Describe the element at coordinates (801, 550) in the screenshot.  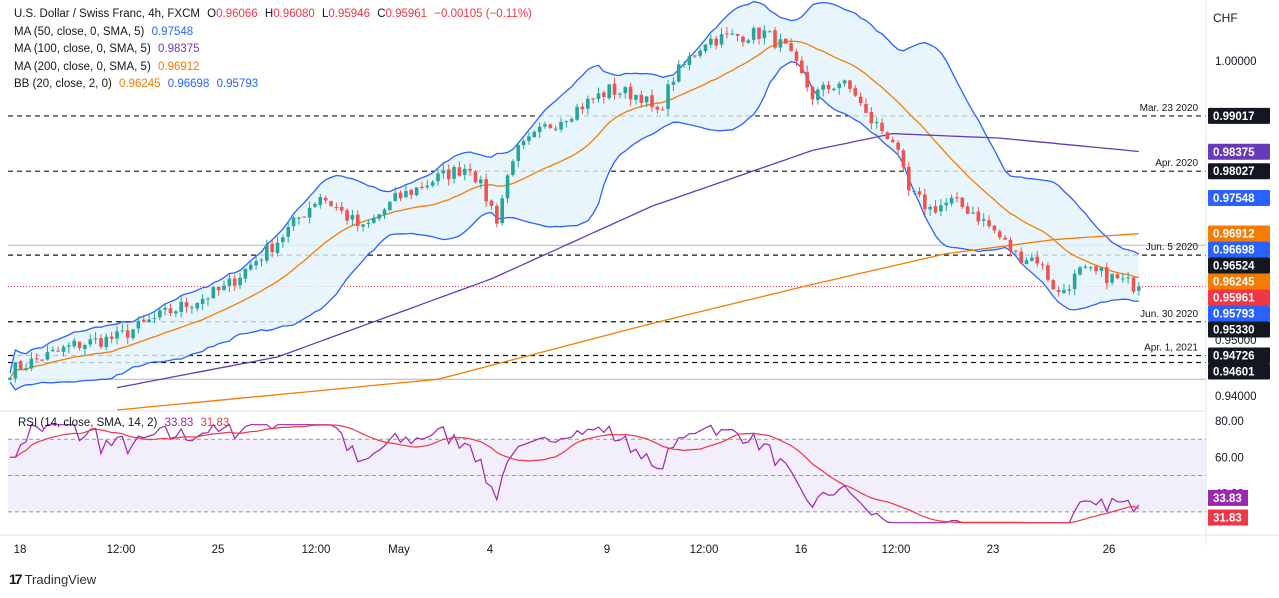
I see `time-tick-label: 16` at that location.